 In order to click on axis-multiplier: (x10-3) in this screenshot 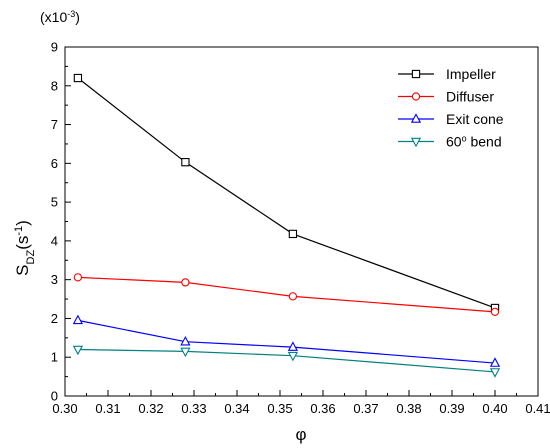, I will do `click(60, 17)`.